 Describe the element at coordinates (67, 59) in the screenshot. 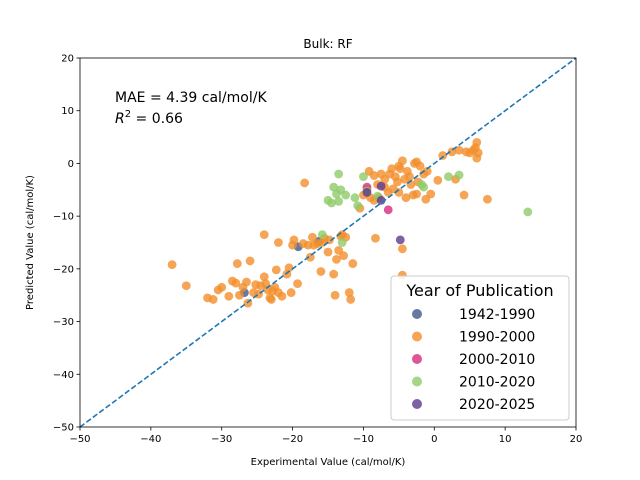

I see `y-tick-label: 20` at that location.